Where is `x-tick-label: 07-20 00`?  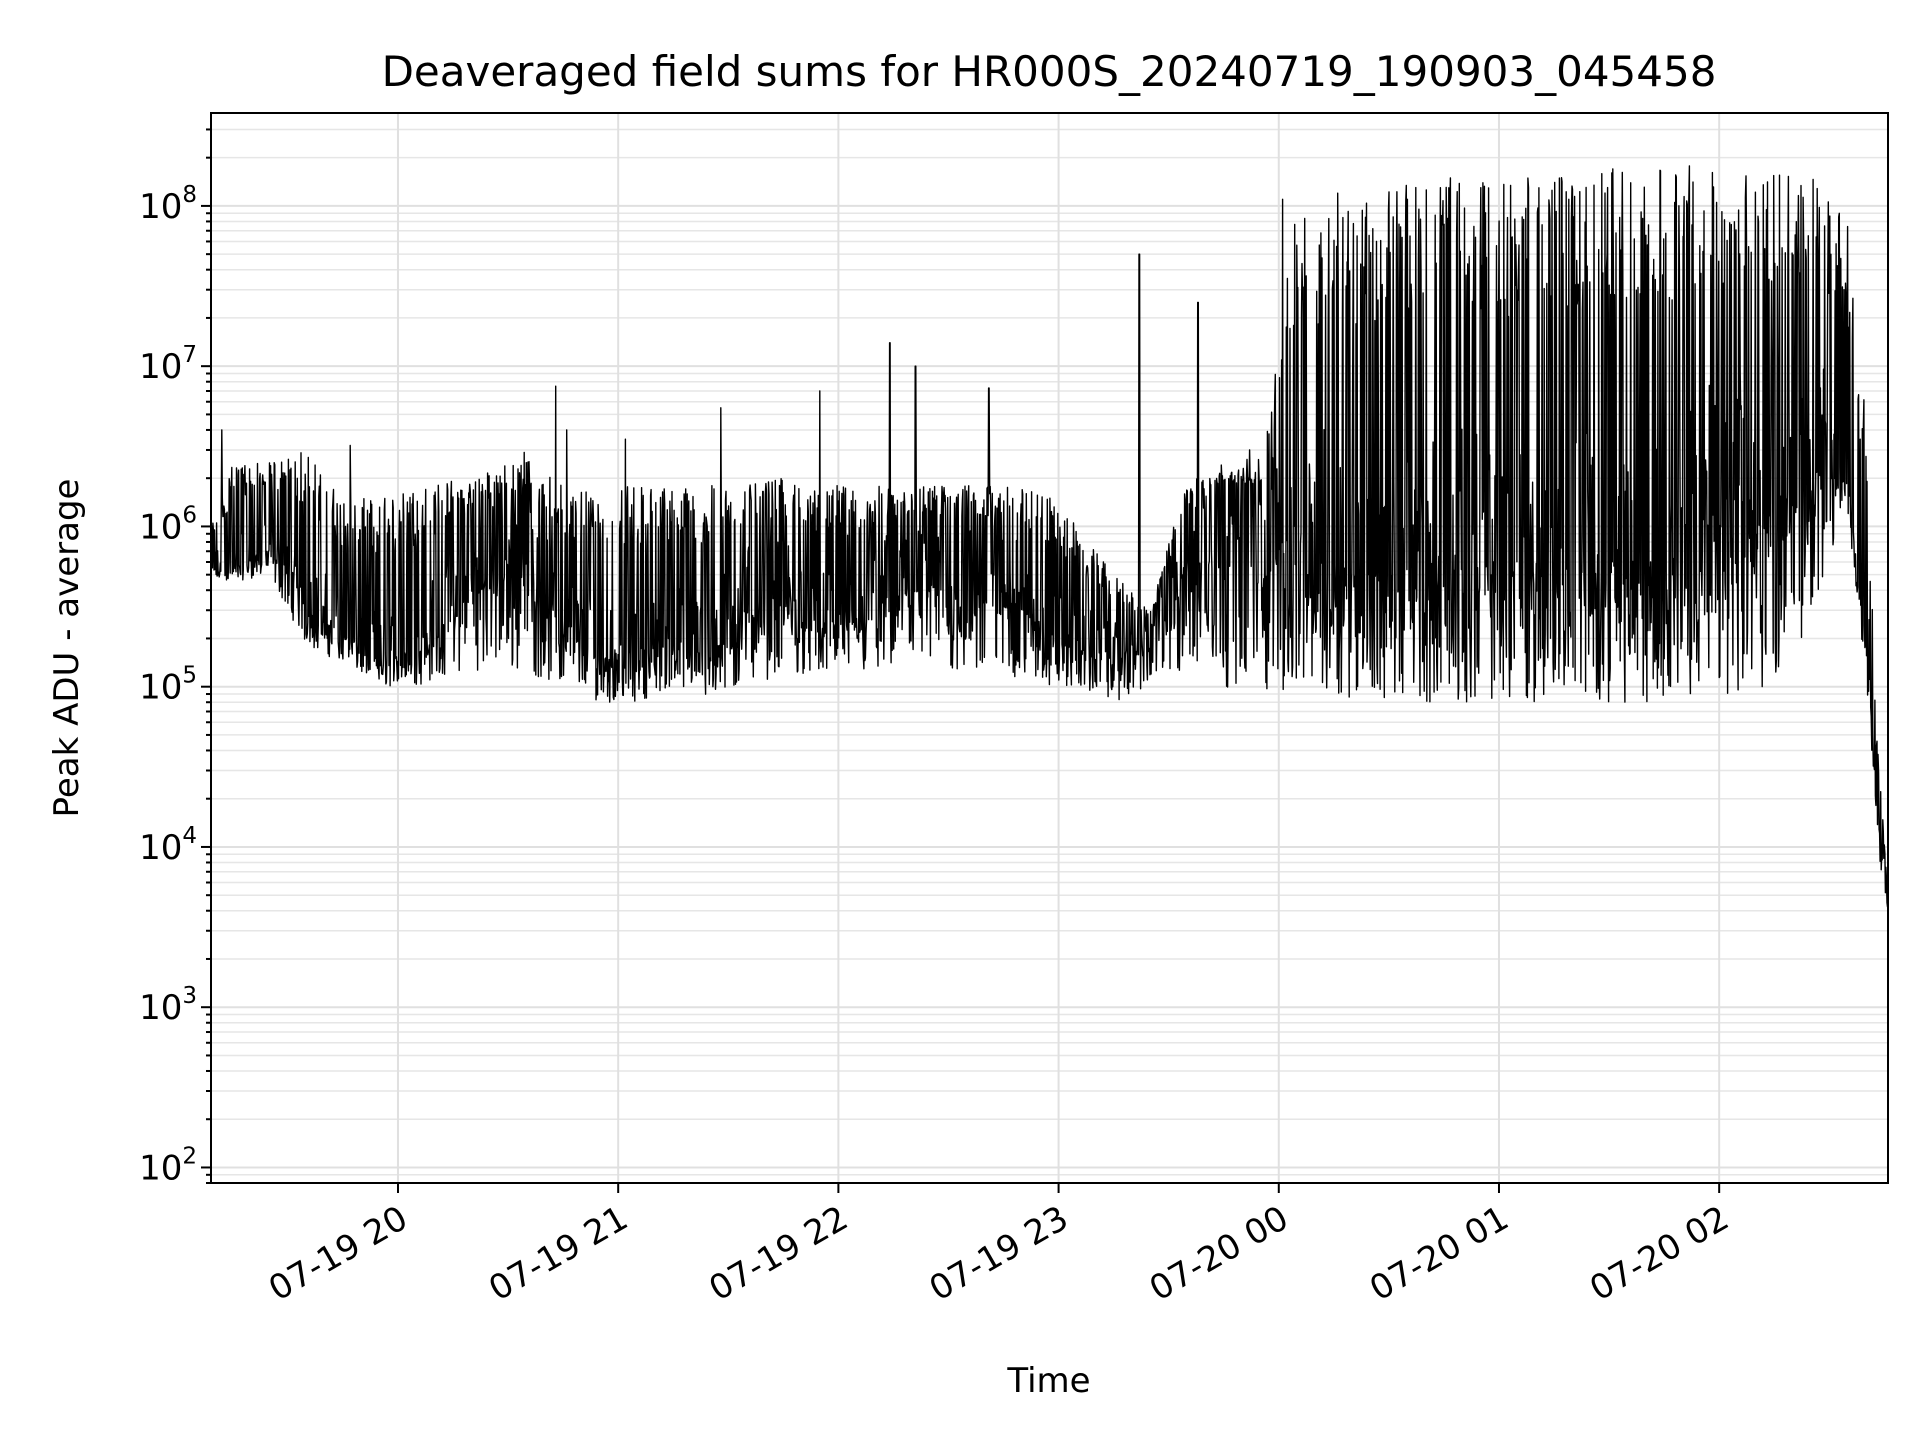
x-tick-label: 07-20 00 is located at coordinates (1219, 1253).